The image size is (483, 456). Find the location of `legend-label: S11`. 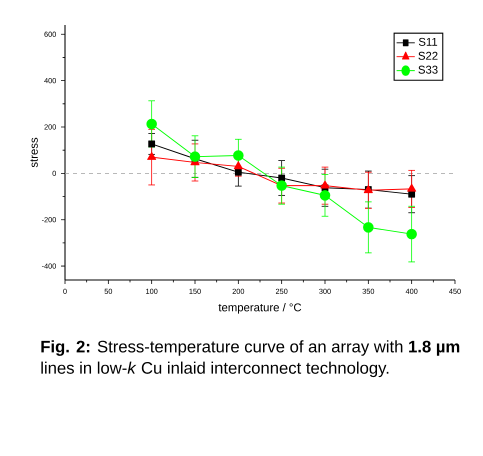

legend-label: S11 is located at coordinates (428, 42).